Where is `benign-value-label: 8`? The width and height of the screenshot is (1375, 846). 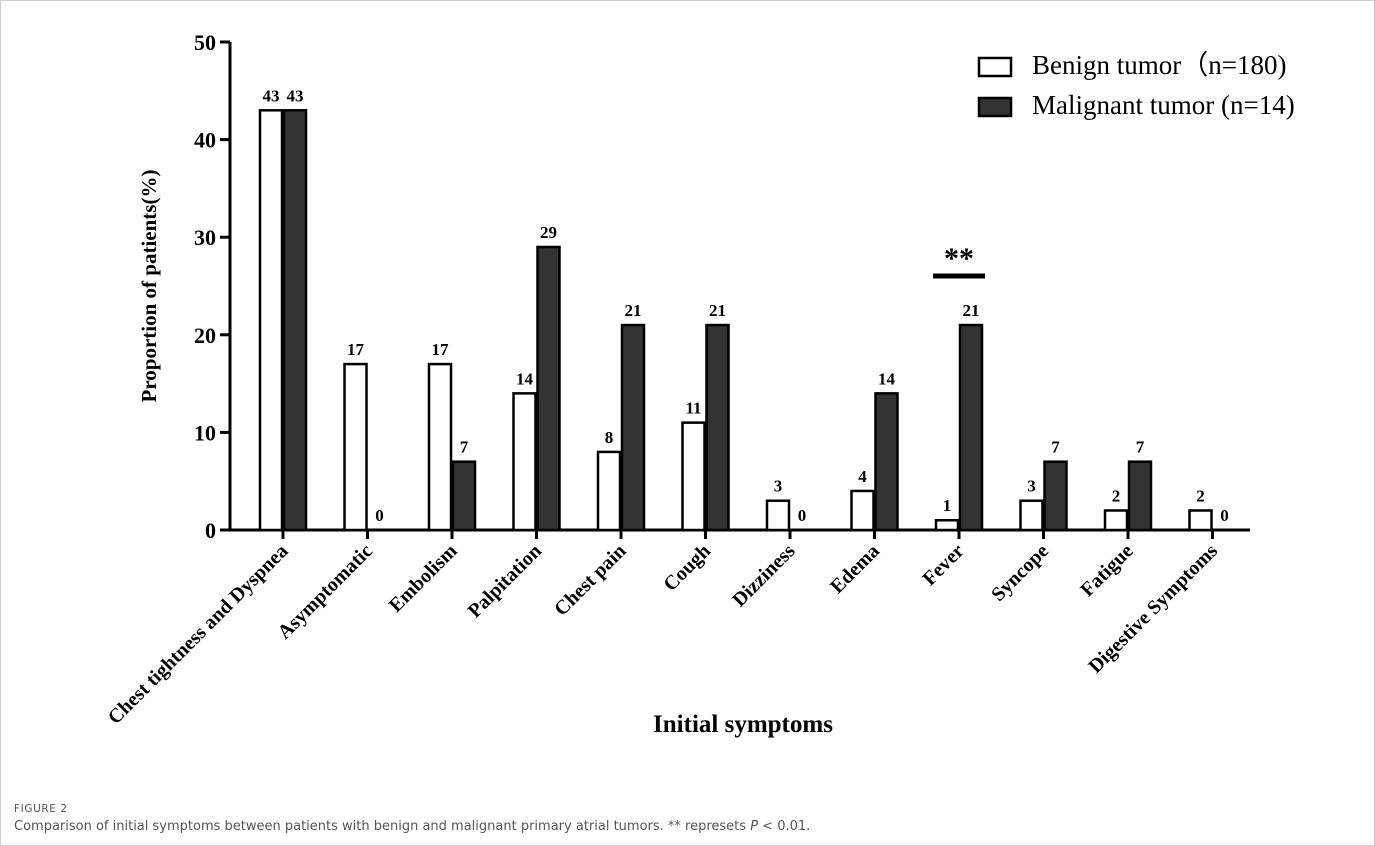
benign-value-label: 8 is located at coordinates (609, 437).